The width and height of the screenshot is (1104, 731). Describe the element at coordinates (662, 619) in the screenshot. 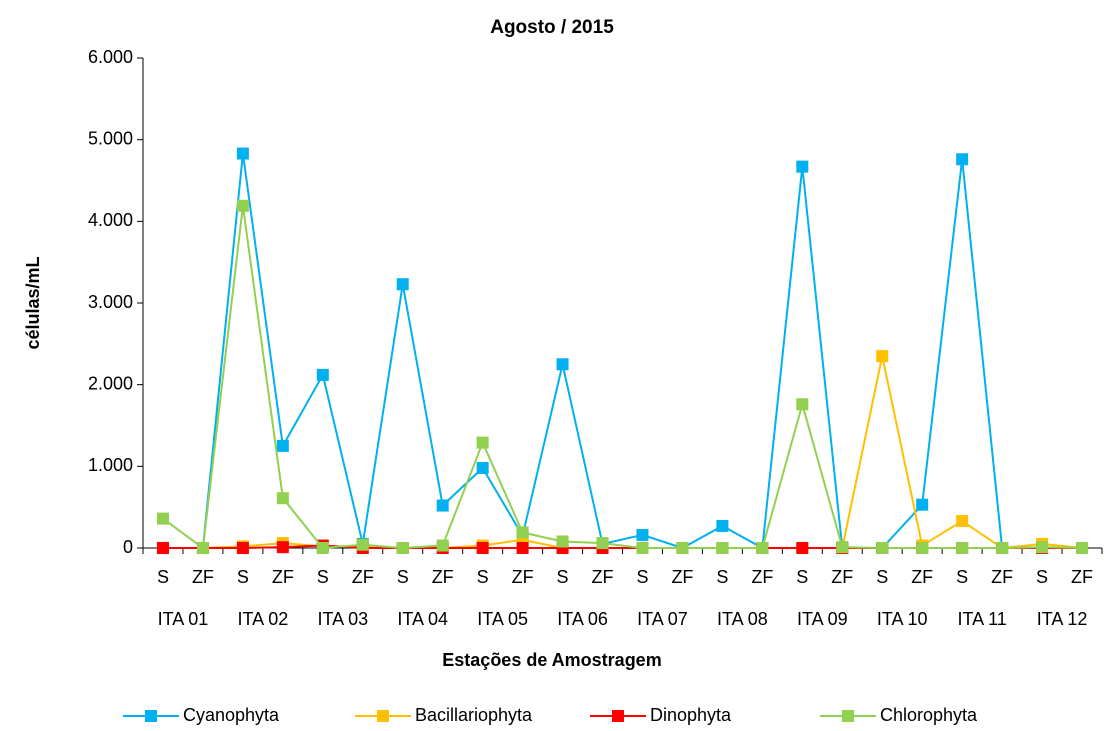

I see `x-group-label: ITA 07` at that location.